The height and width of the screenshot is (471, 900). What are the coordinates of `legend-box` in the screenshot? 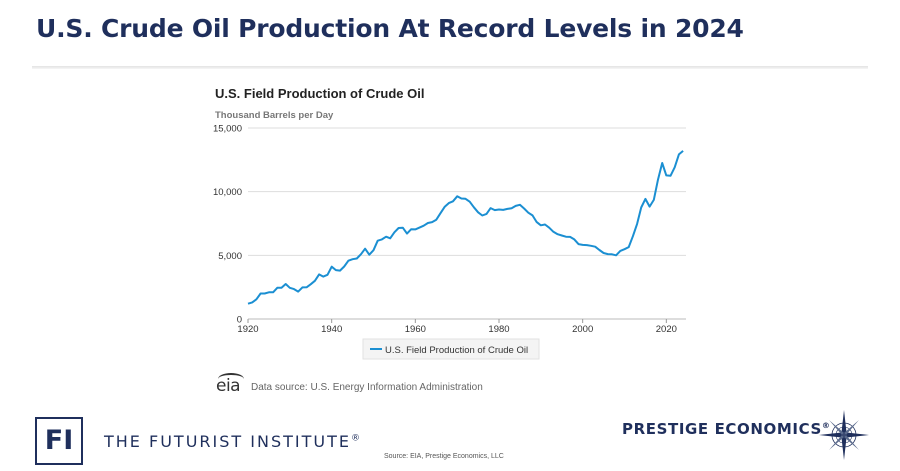 It's located at (451, 349).